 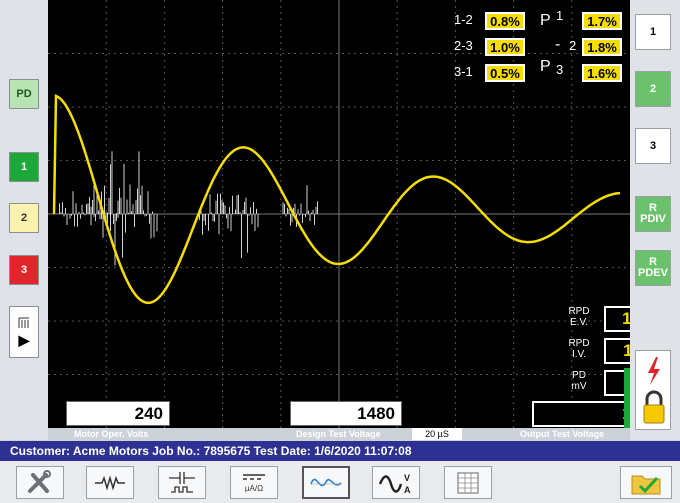 What do you see at coordinates (111, 434) in the screenshot?
I see `motor-volts-caption: Motor Oper. Volts` at bounding box center [111, 434].